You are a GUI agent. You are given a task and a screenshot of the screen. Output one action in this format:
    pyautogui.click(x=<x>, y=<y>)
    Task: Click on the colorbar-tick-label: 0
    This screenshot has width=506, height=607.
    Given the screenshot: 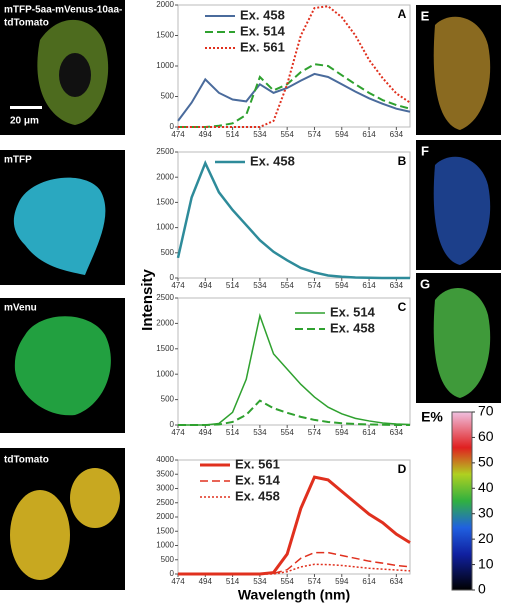 What is the action you would take?
    pyautogui.click(x=482, y=589)
    